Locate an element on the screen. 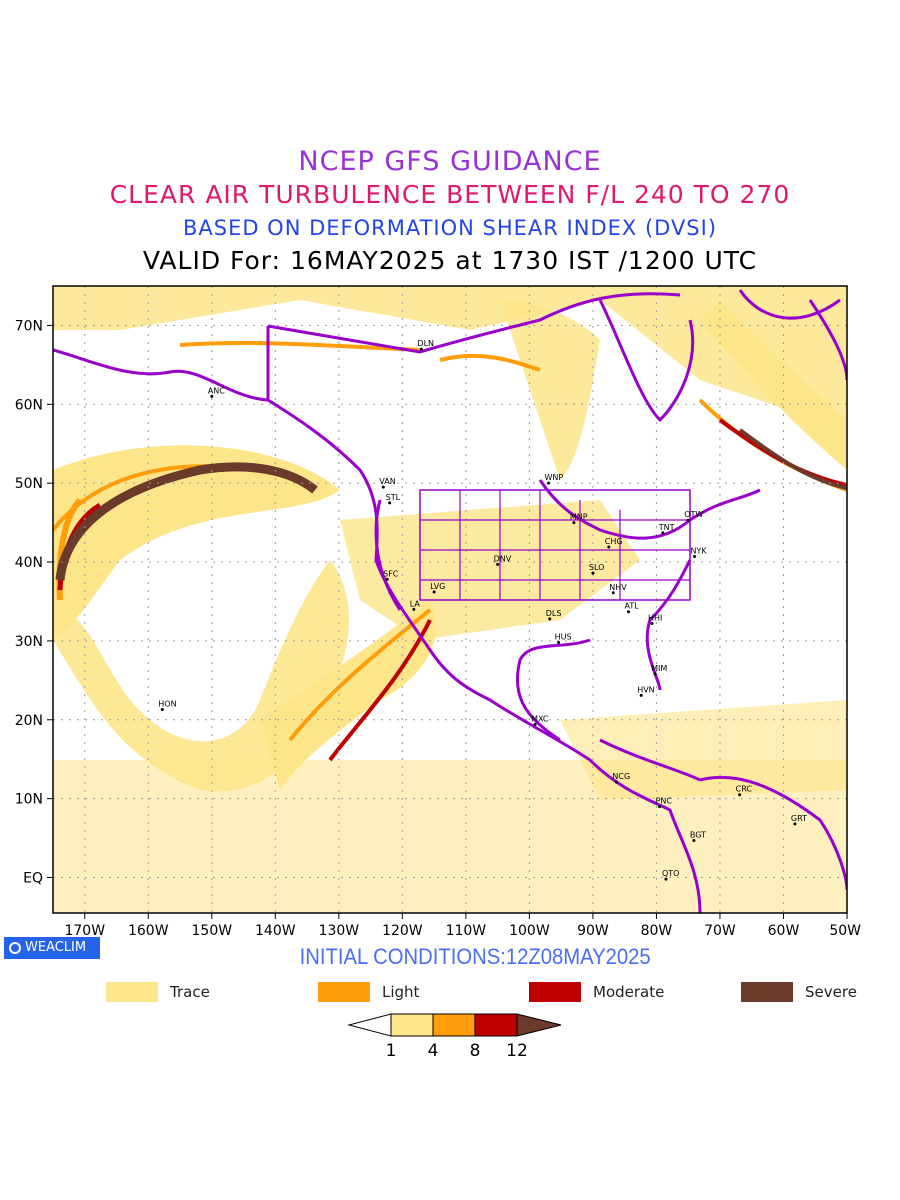 The width and height of the screenshot is (900, 1200). station-label: NCG is located at coordinates (621, 776).